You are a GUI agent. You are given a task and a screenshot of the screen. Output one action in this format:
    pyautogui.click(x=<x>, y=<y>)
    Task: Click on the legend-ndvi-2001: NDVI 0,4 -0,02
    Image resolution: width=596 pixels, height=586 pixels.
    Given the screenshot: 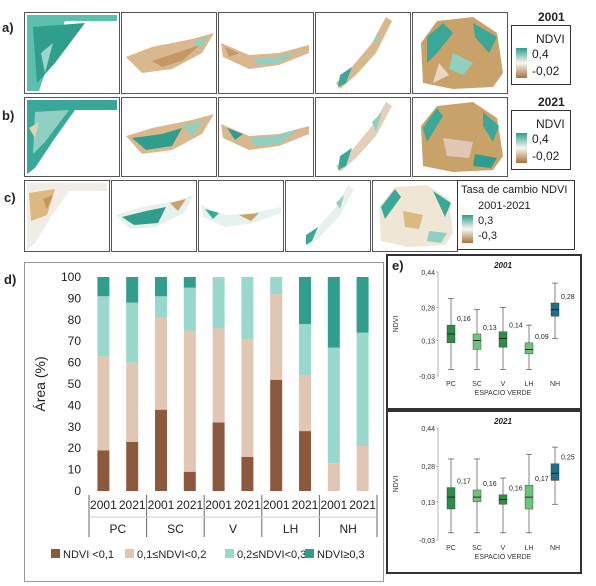 What is the action you would take?
    pyautogui.click(x=541, y=55)
    